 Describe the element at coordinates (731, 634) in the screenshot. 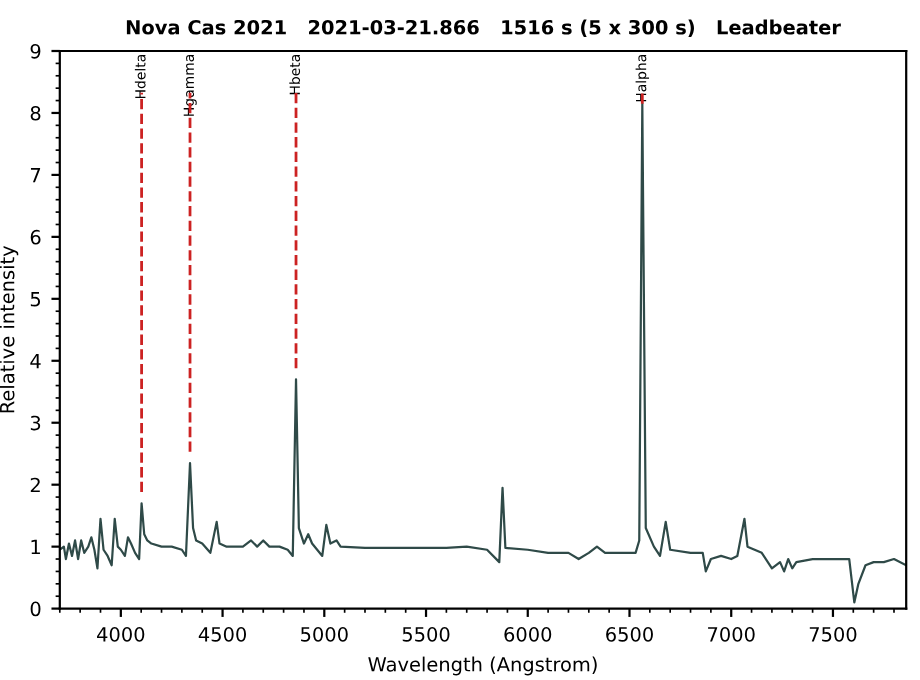

I see `x-tick-label: 7000` at that location.